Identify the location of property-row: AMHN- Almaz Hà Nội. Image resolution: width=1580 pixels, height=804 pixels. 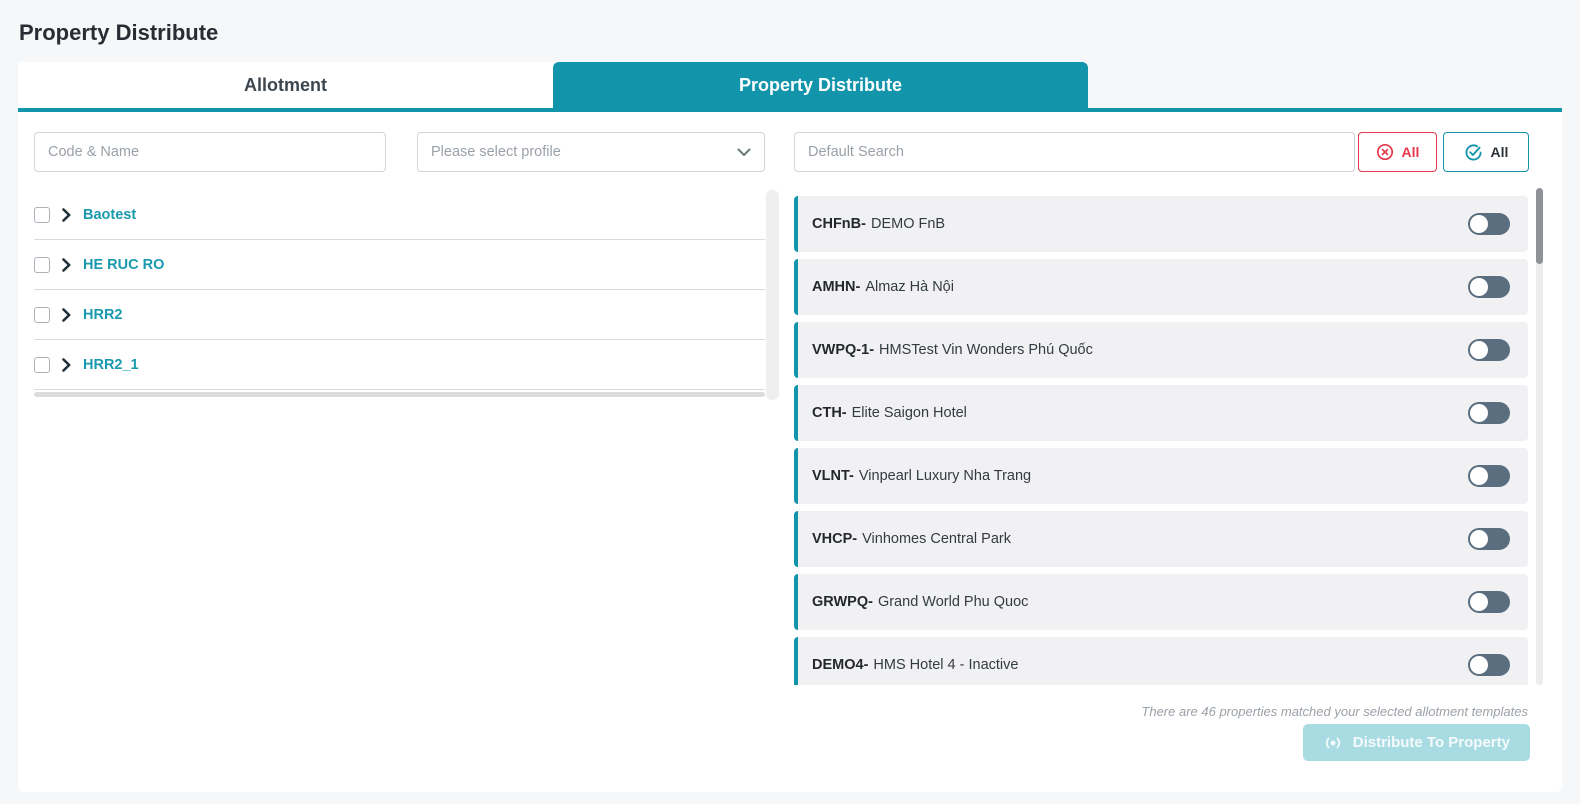
(1161, 287).